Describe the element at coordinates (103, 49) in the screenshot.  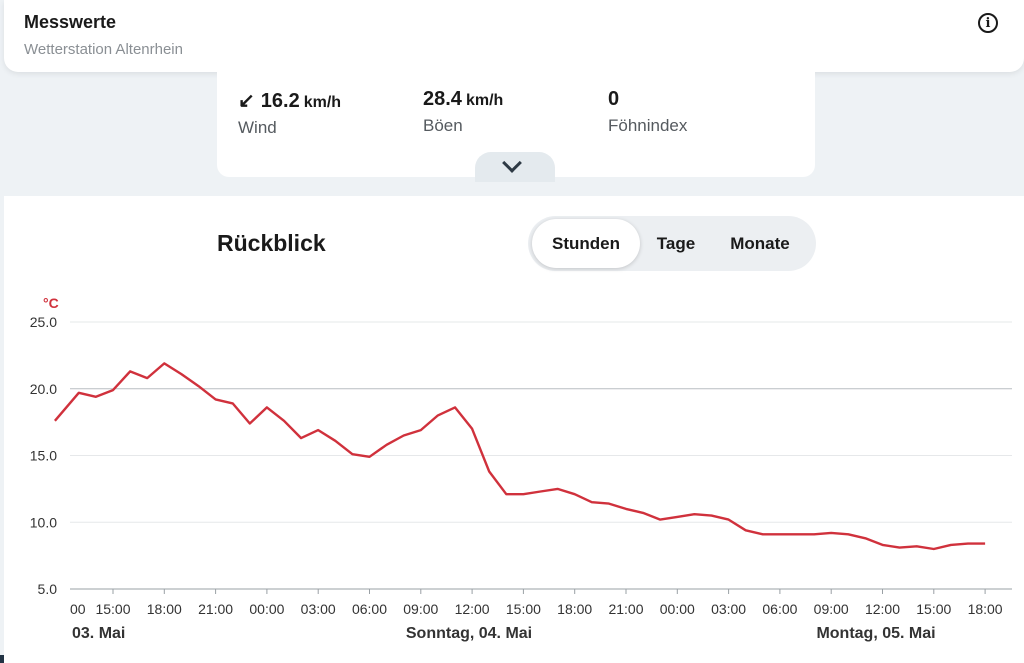
I see `station-name: Wetterstation Altenrhein` at that location.